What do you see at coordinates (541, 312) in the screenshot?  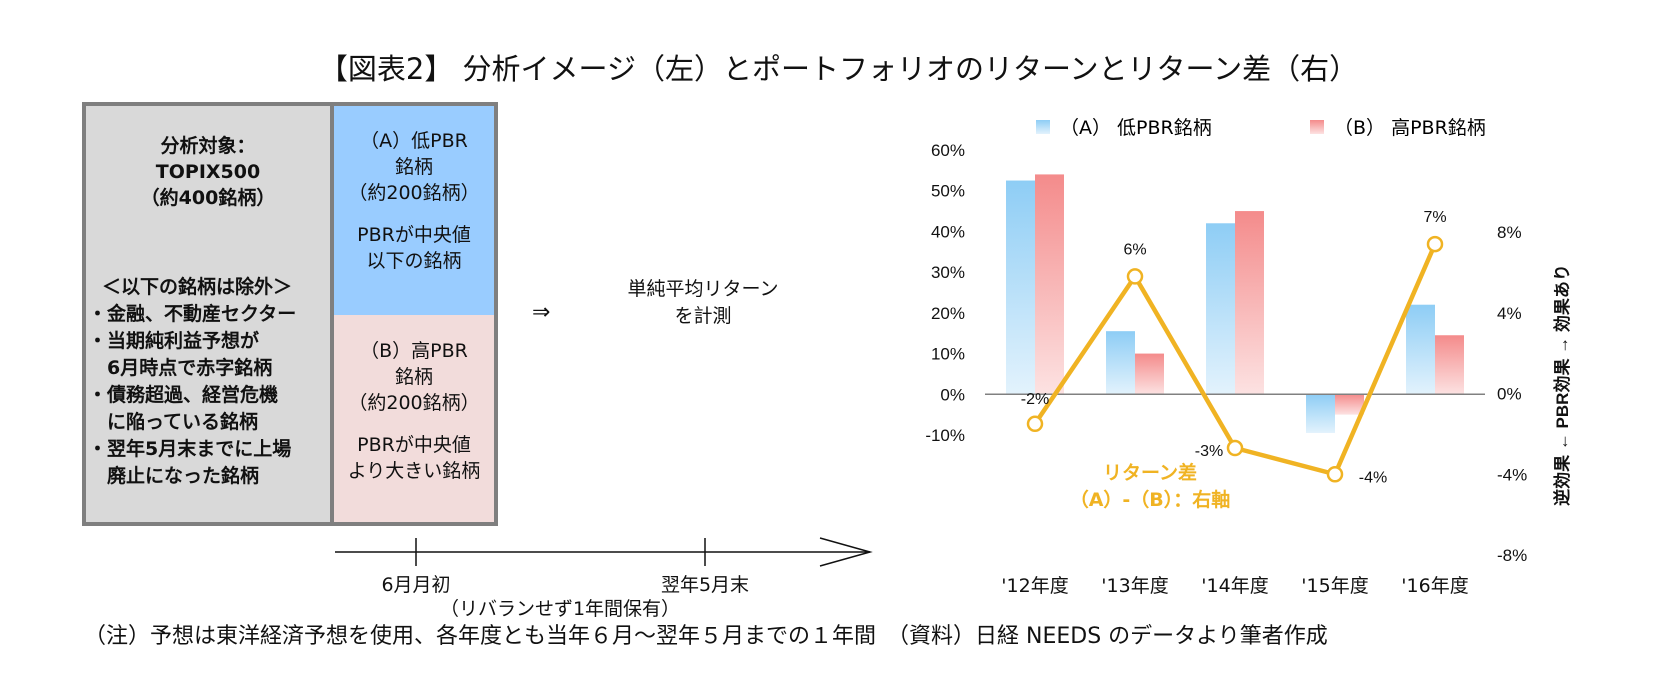 I see `right-arrow-icon: ⇒` at bounding box center [541, 312].